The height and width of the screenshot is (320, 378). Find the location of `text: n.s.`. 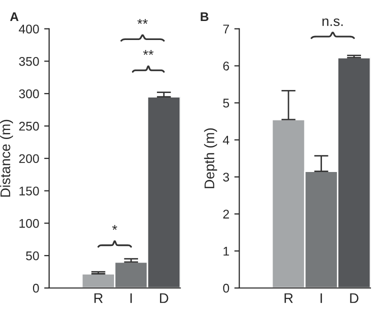

text: n.s. is located at coordinates (332, 22).